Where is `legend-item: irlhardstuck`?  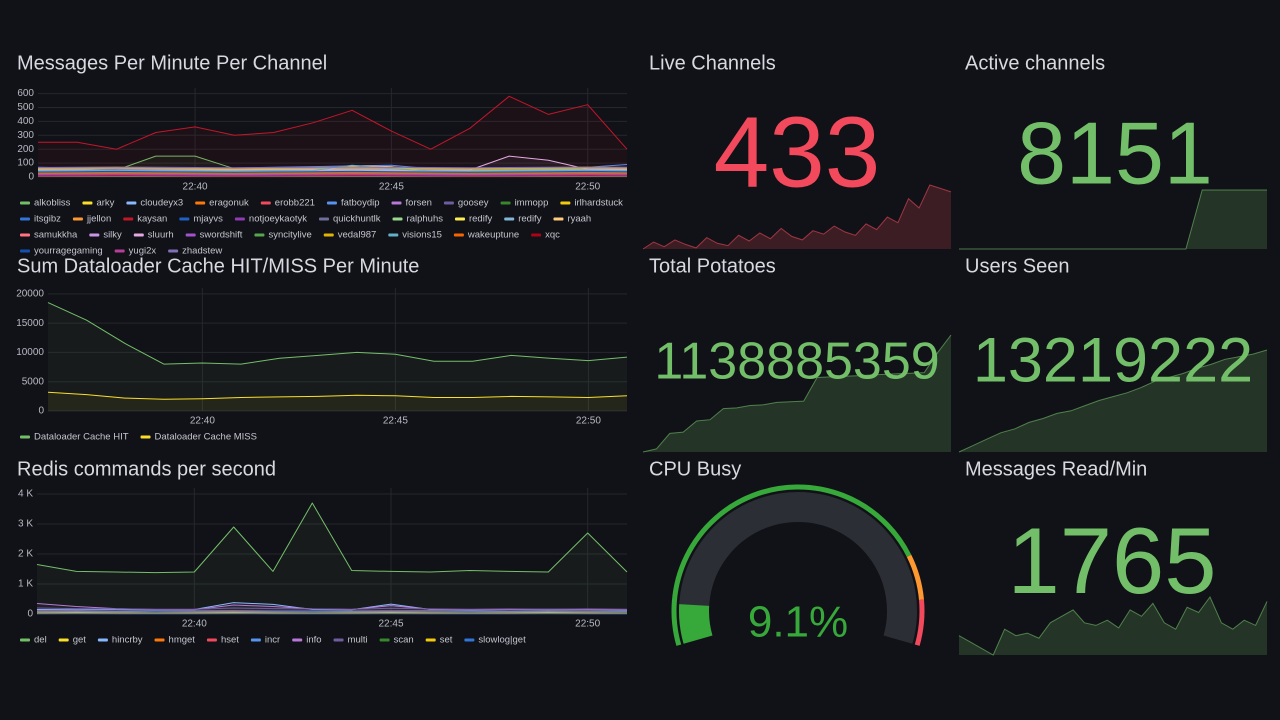 legend-item: irlhardstuck is located at coordinates (591, 203).